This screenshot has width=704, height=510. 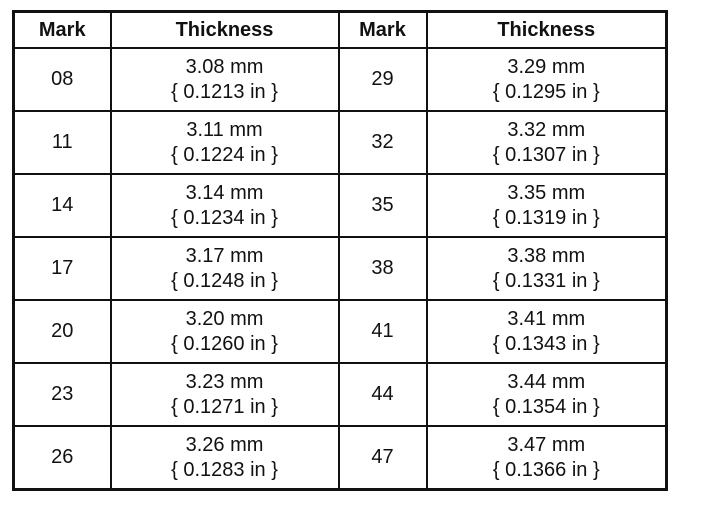 What do you see at coordinates (382, 142) in the screenshot?
I see `mark-cell: 32` at bounding box center [382, 142].